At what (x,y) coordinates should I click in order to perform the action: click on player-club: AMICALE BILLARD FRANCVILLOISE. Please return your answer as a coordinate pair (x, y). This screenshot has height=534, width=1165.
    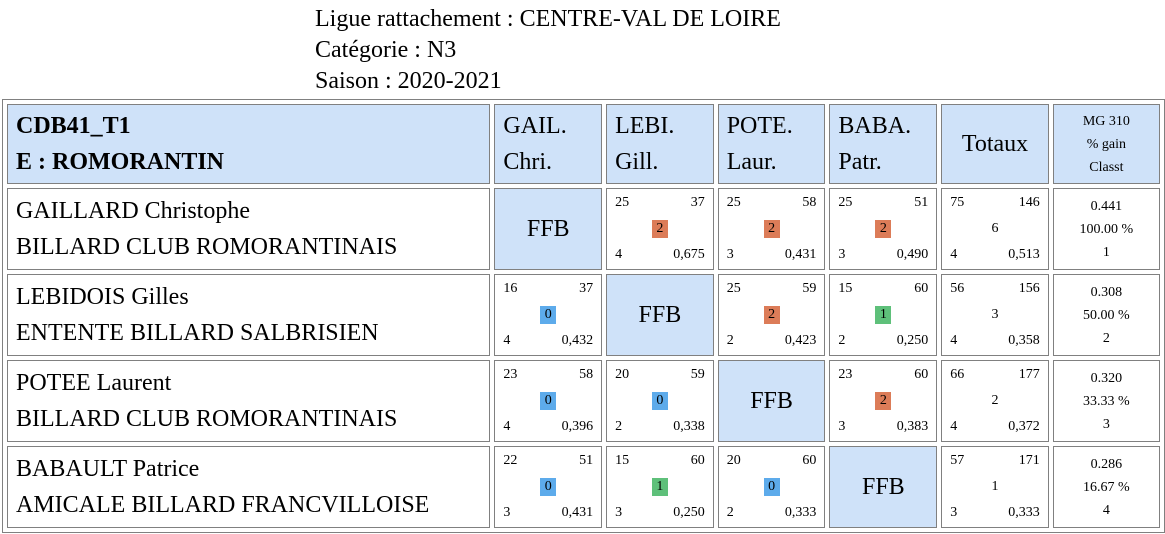
    Looking at the image, I should click on (223, 505).